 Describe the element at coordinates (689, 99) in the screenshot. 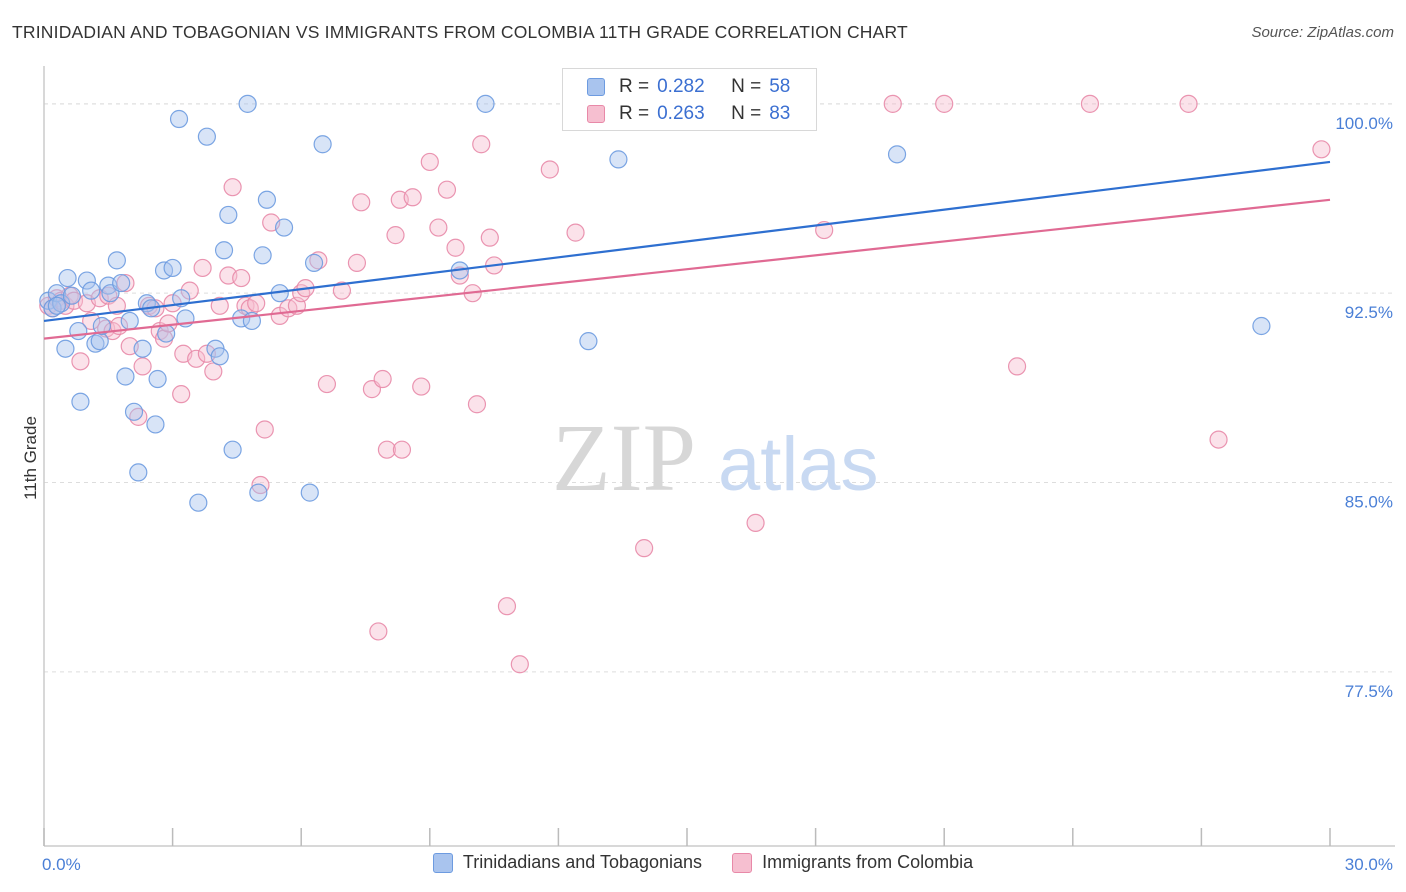

I see `stats-legend: R = 0.282 N = 58 R = 0.263 N = 83` at that location.